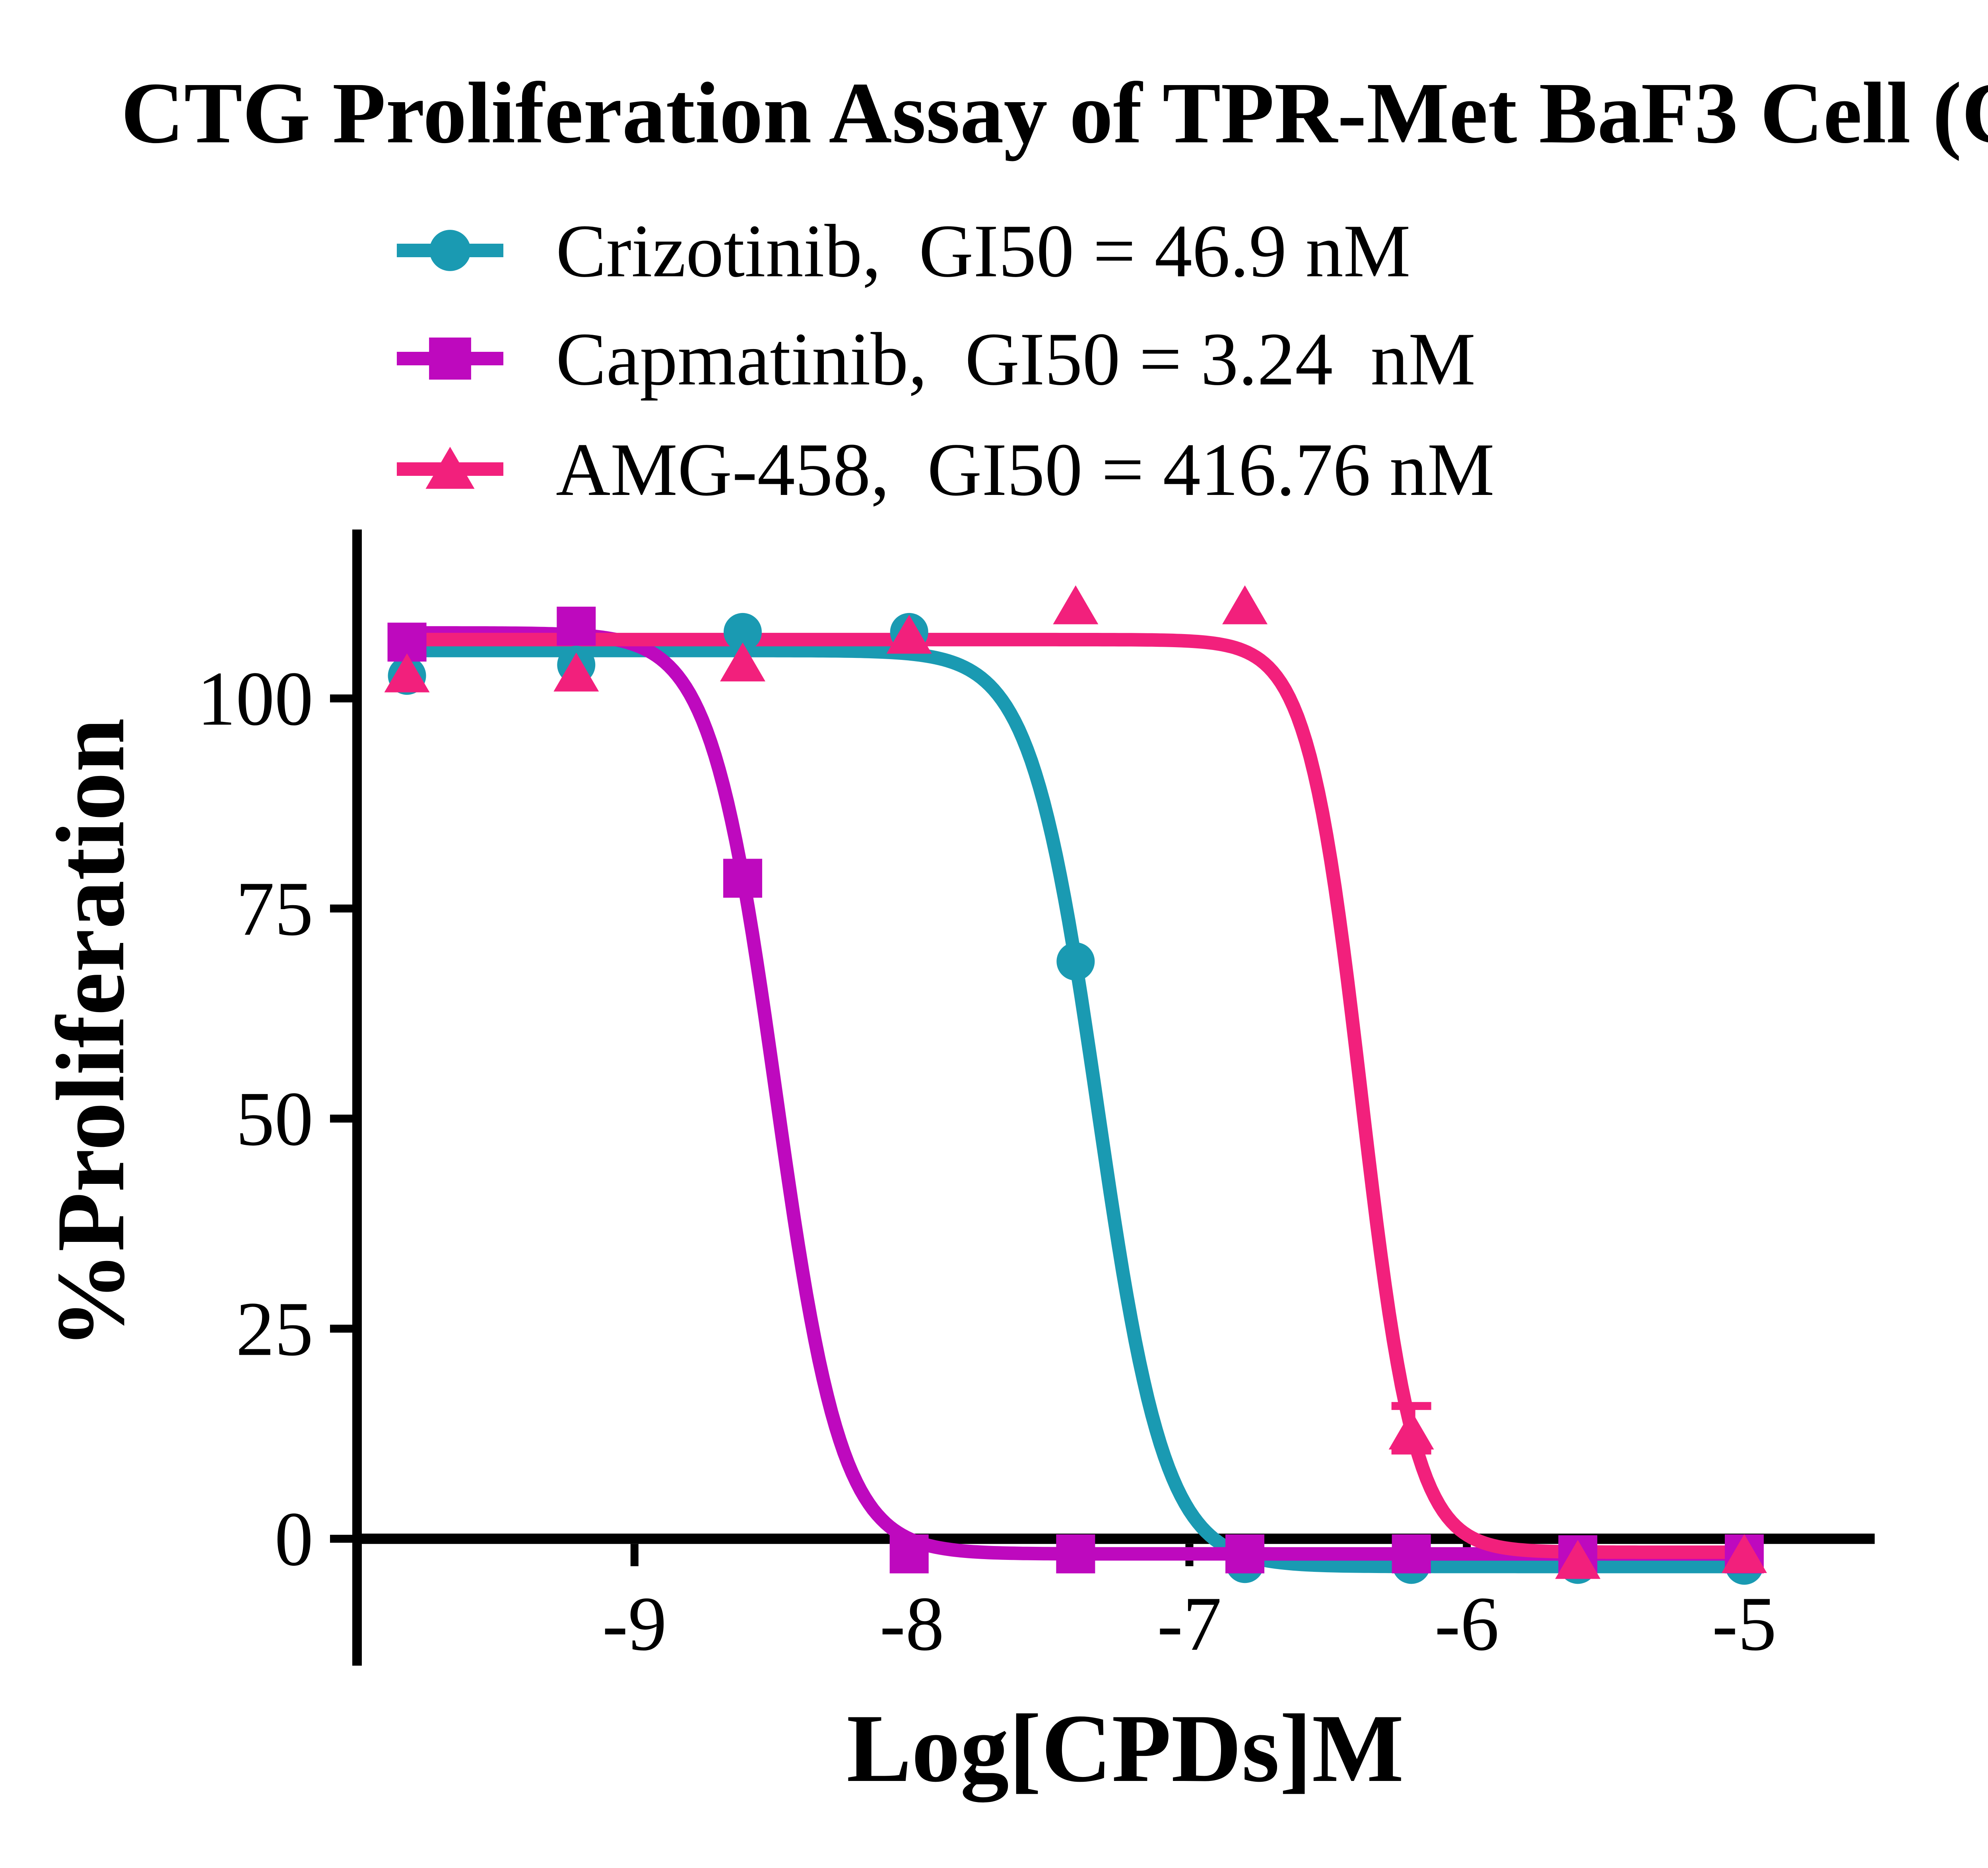 Image resolution: width=1988 pixels, height=1868 pixels. Describe the element at coordinates (255, 699) in the screenshot. I see `y-tick-label: 100` at that location.